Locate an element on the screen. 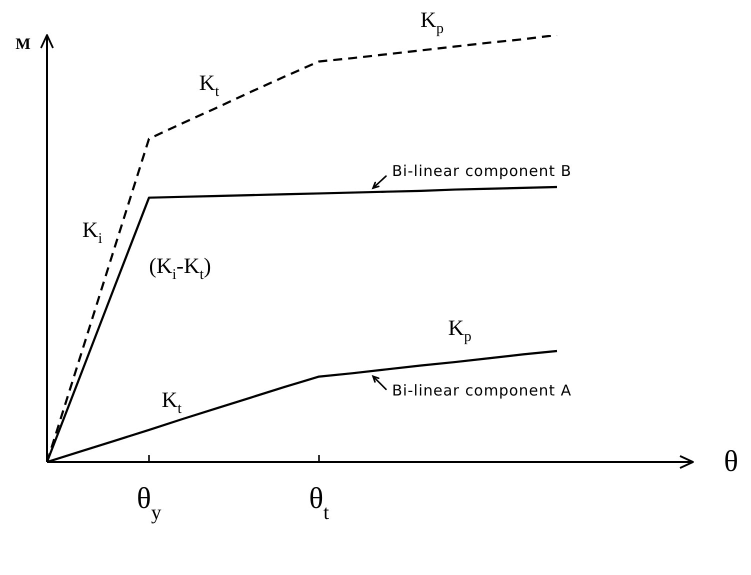 The height and width of the screenshot is (575, 751). x-tick-label: θ$_{t}$ is located at coordinates (319, 503).